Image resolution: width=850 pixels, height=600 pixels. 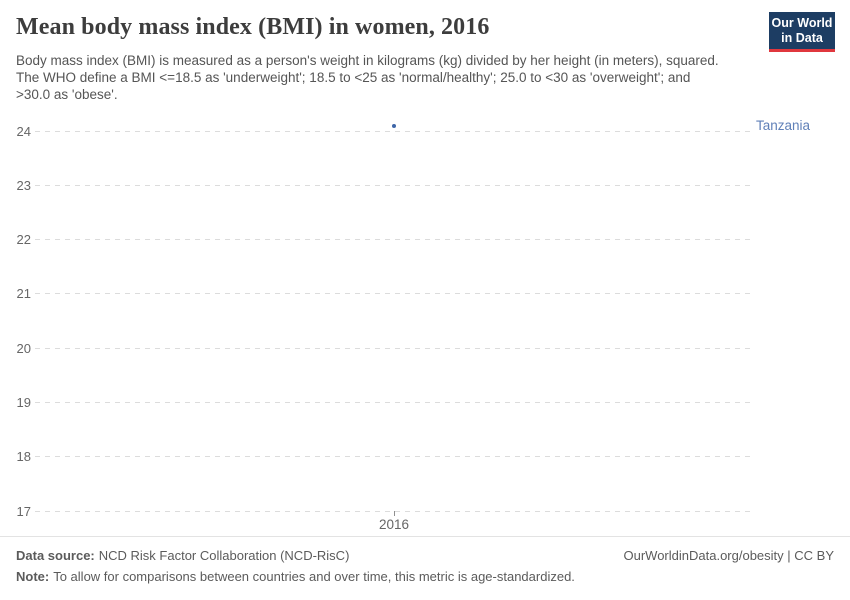 What do you see at coordinates (394, 524) in the screenshot?
I see `x-tick-label: 2016` at bounding box center [394, 524].